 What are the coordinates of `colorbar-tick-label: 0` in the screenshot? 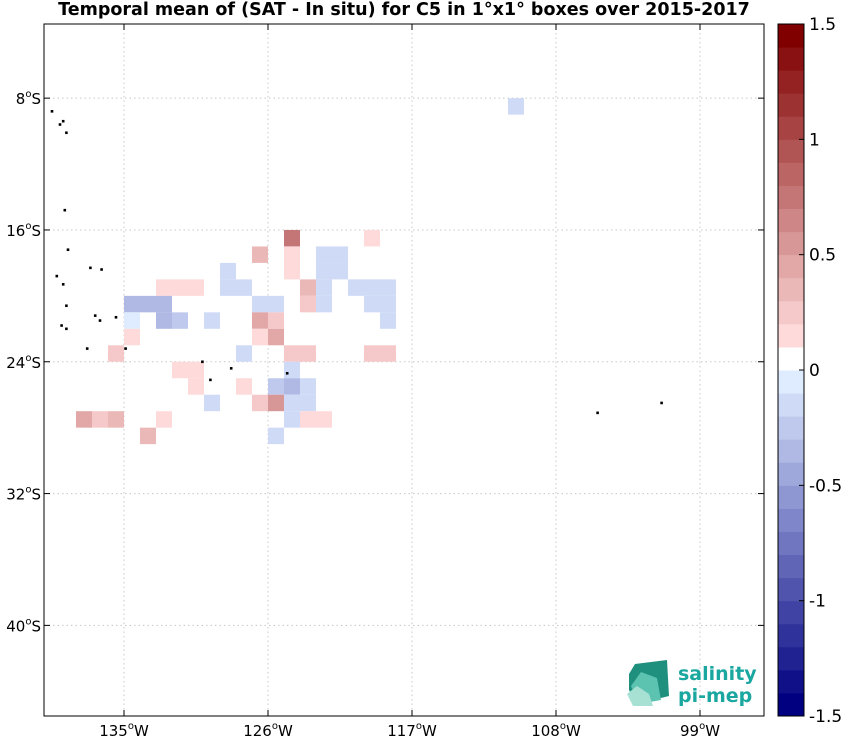 It's located at (814, 371).